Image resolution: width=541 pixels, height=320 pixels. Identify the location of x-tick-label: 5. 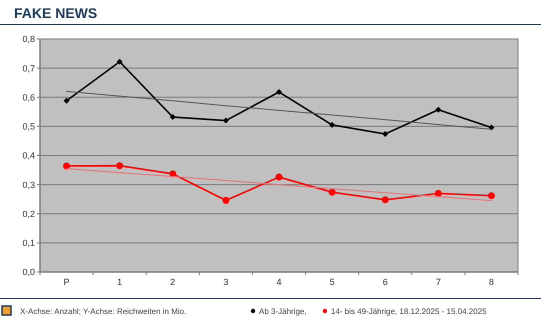
(332, 282).